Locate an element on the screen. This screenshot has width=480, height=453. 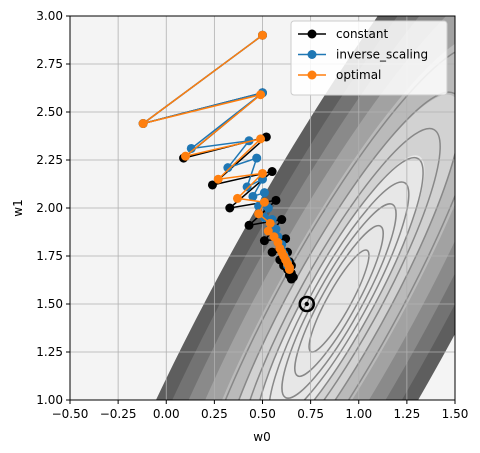
y-tick-label: 1.25 is located at coordinates (49, 352).